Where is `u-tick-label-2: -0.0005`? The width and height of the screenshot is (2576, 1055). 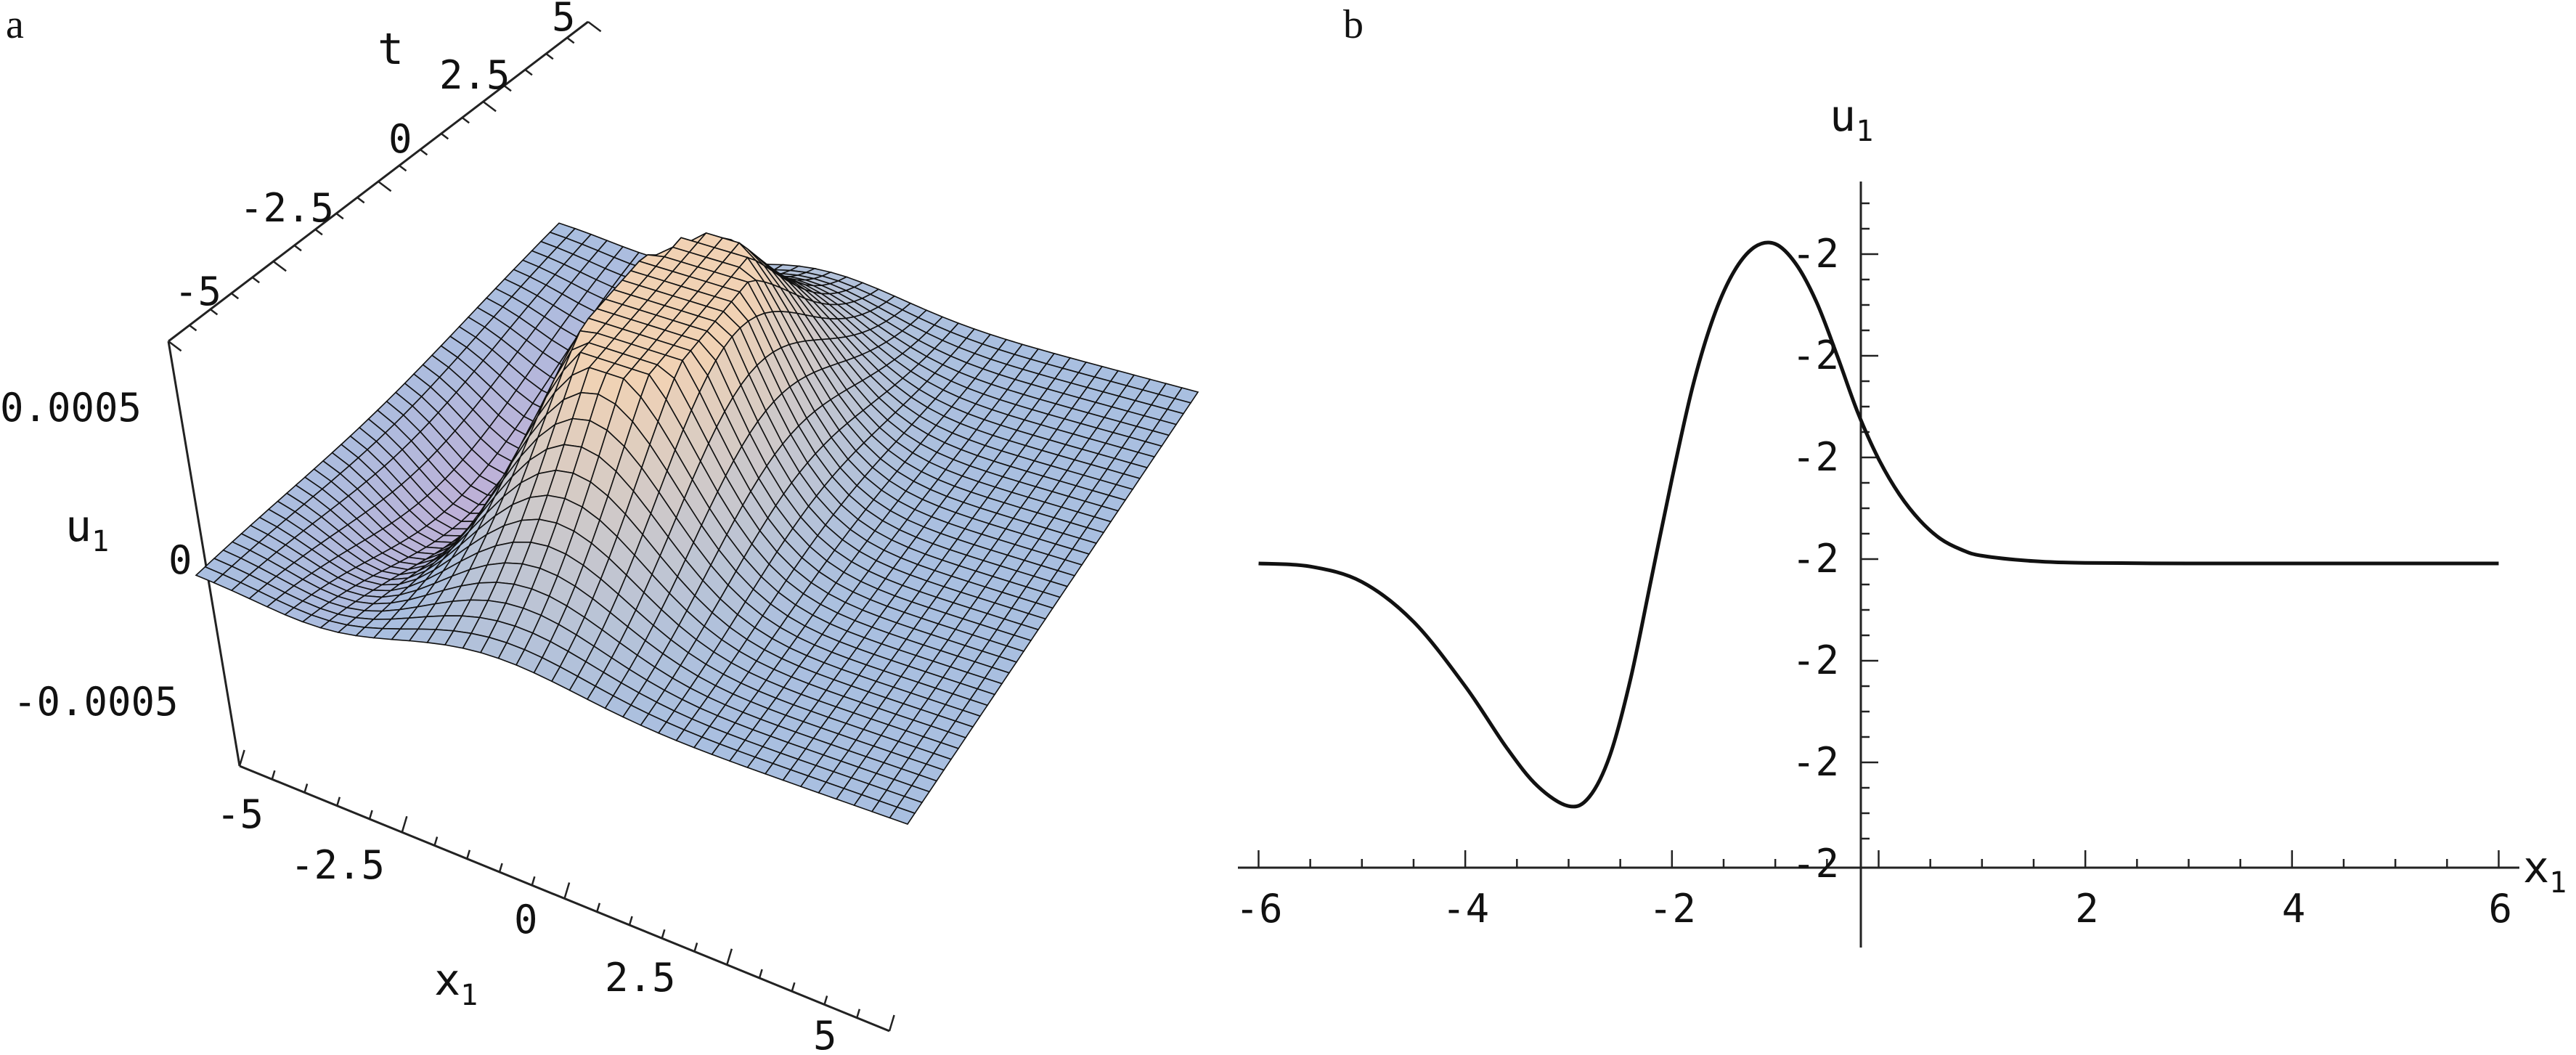 u-tick-label-2: -0.0005 is located at coordinates (96, 702).